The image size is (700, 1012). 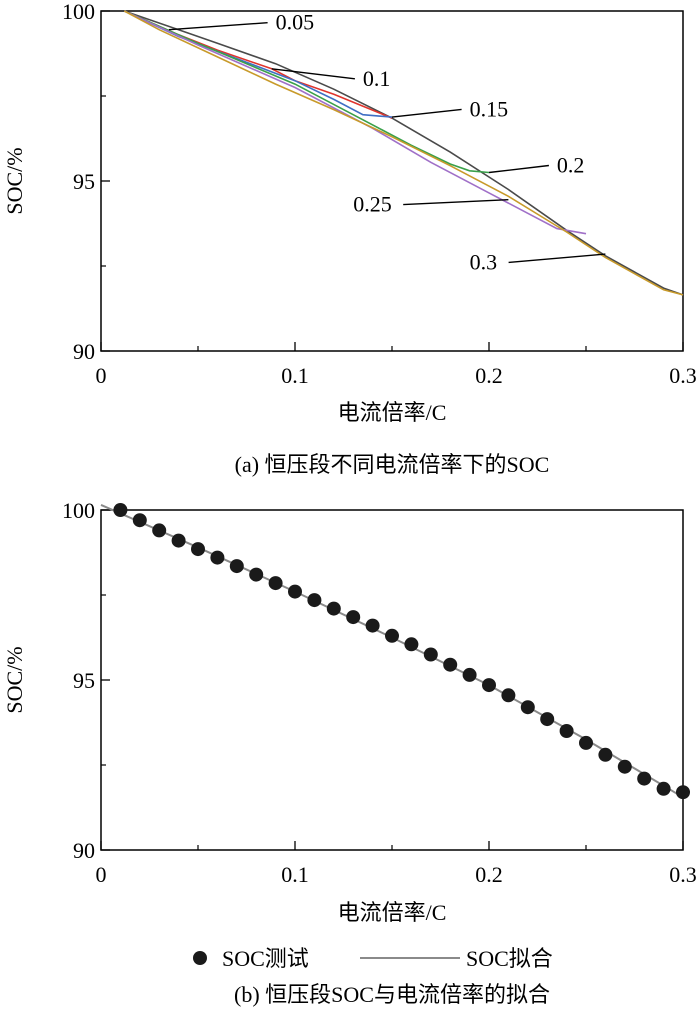 I want to click on annotation-leader-0.2, so click(x=518, y=169).